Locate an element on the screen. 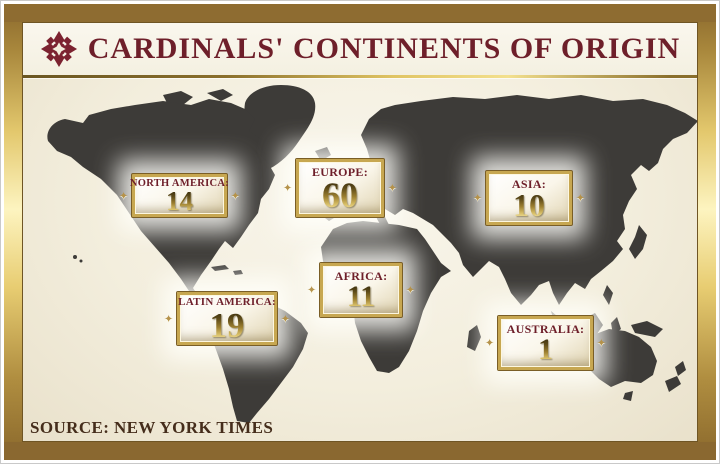 This screenshot has height=464, width=720. plaque-label: AFRICA: is located at coordinates (361, 276).